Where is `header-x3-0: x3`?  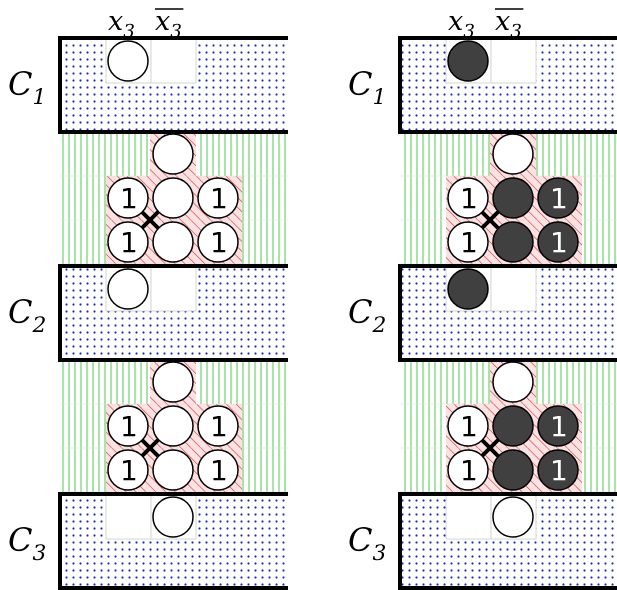
header-x3-0: x3 is located at coordinates (121, 24).